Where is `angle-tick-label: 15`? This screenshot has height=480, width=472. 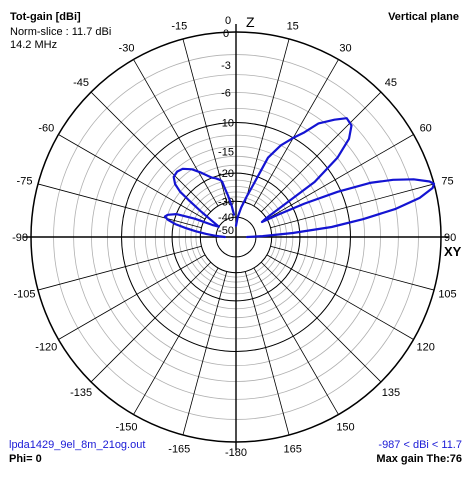
angle-tick-label: 15 is located at coordinates (293, 27).